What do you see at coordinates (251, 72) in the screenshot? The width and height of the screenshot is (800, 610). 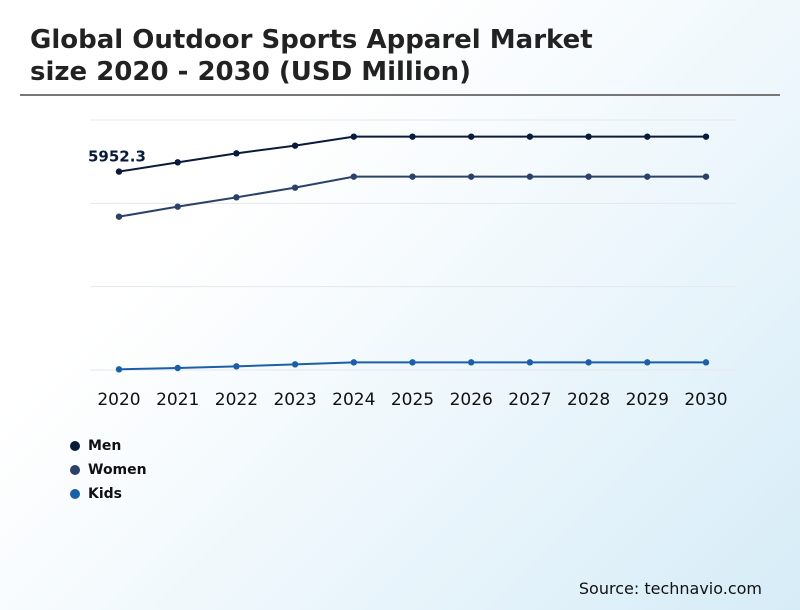 I see `chart-title-line-2: size 2020 - 2030 (USD Million)` at bounding box center [251, 72].